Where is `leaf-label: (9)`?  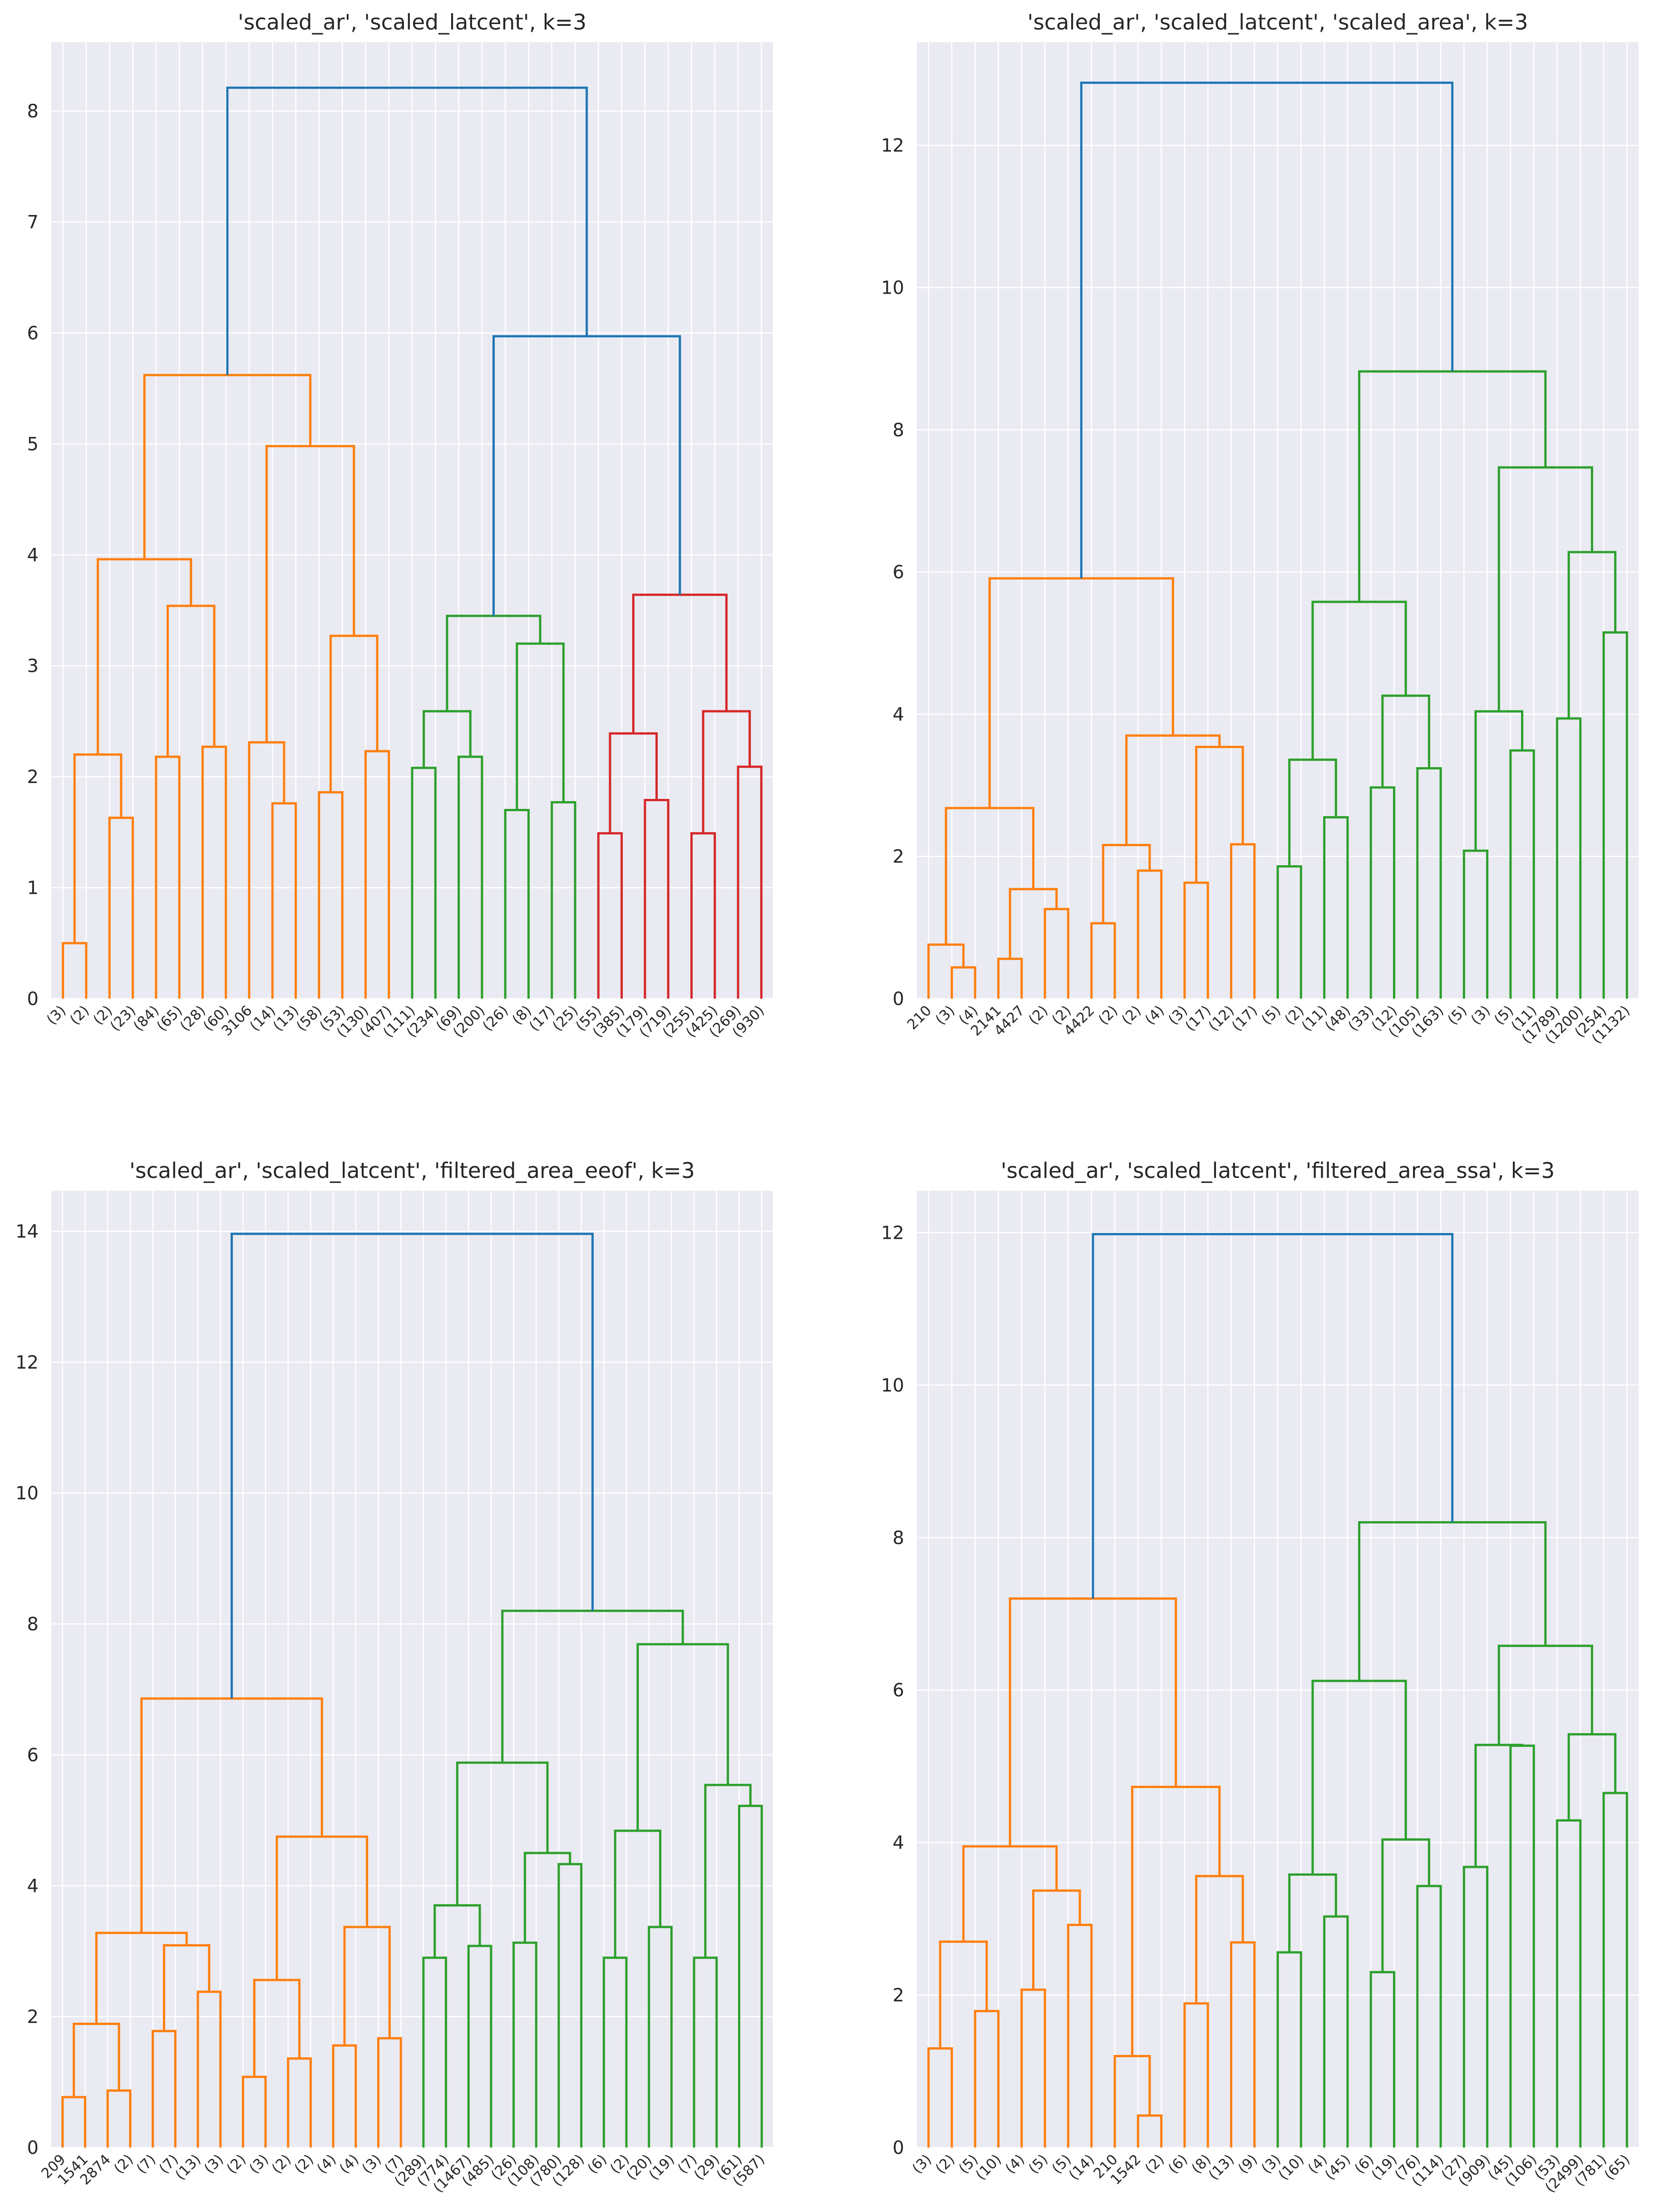 leaf-label: (9) is located at coordinates (1248, 2164).